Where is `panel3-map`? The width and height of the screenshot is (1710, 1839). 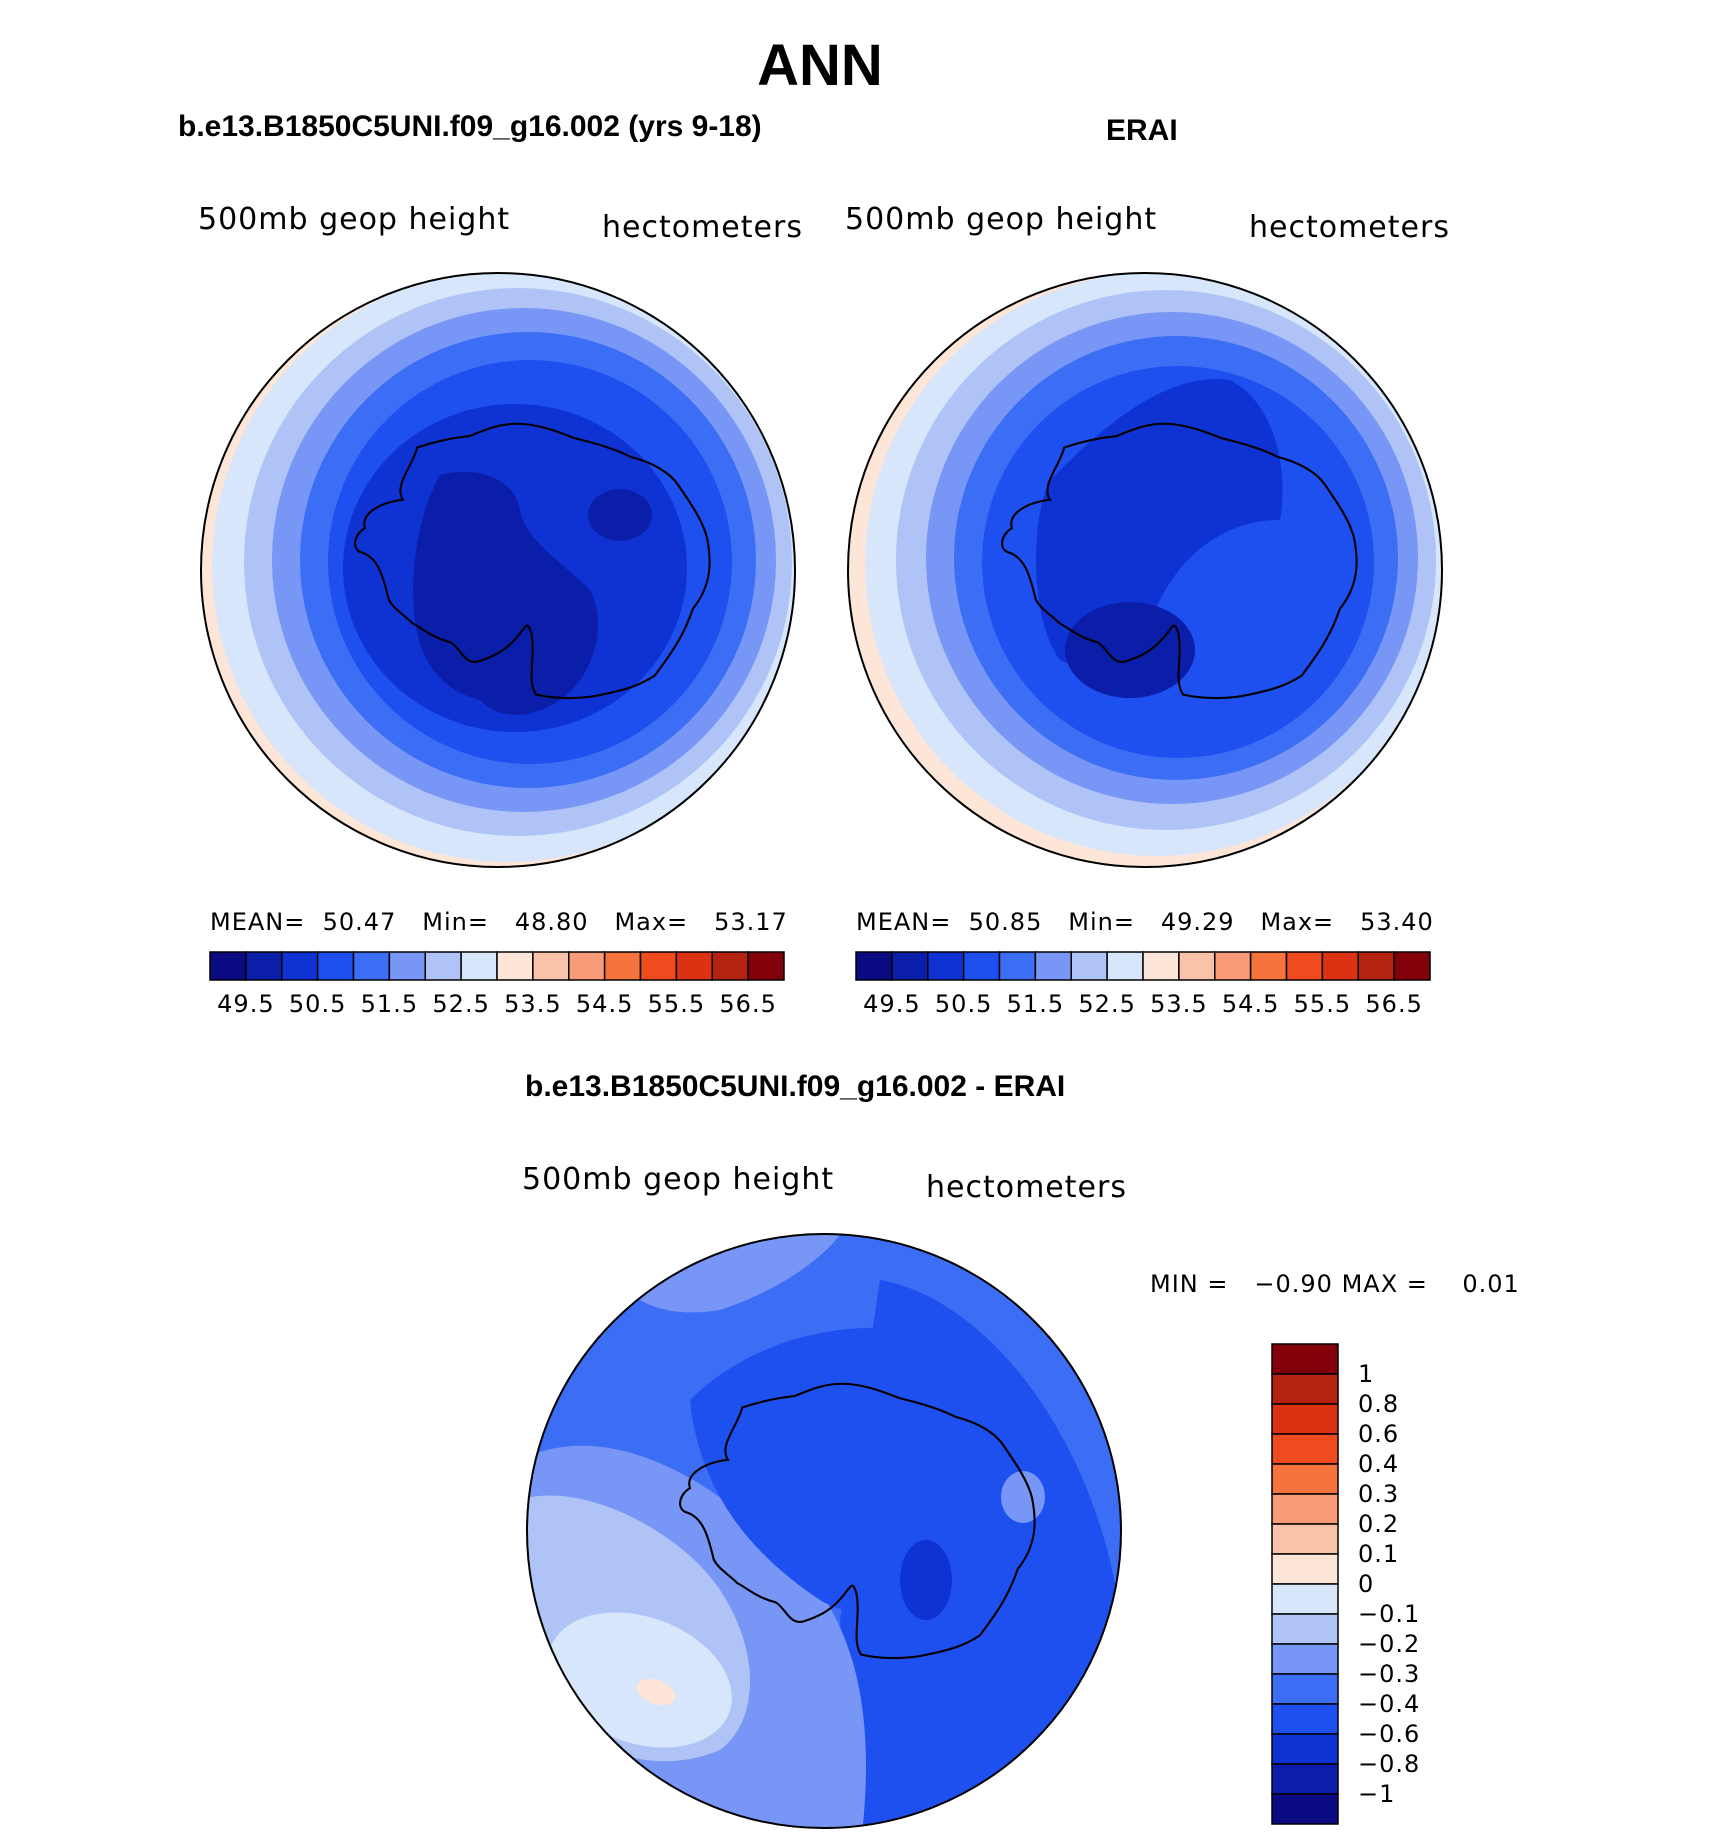 panel3-map is located at coordinates (824, 1531).